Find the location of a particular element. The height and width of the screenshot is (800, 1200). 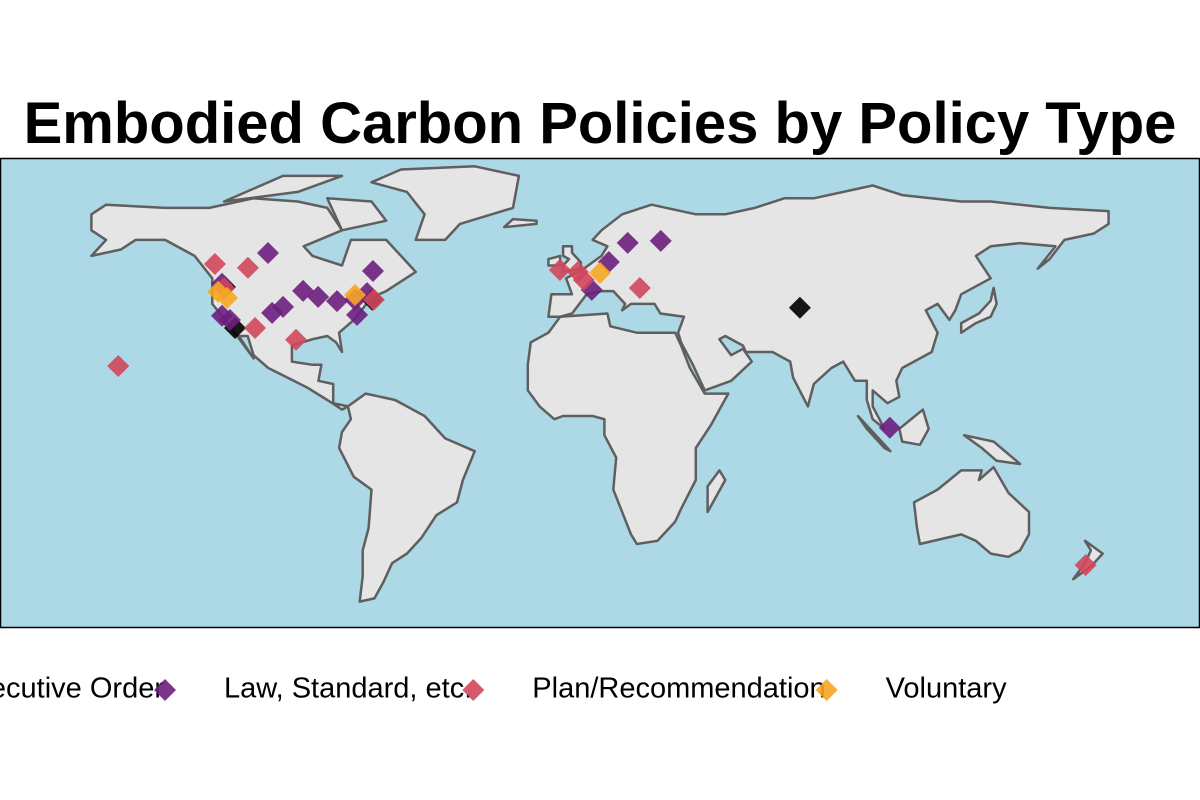

legend-label: Plan/Recommendation is located at coordinates (678, 689).